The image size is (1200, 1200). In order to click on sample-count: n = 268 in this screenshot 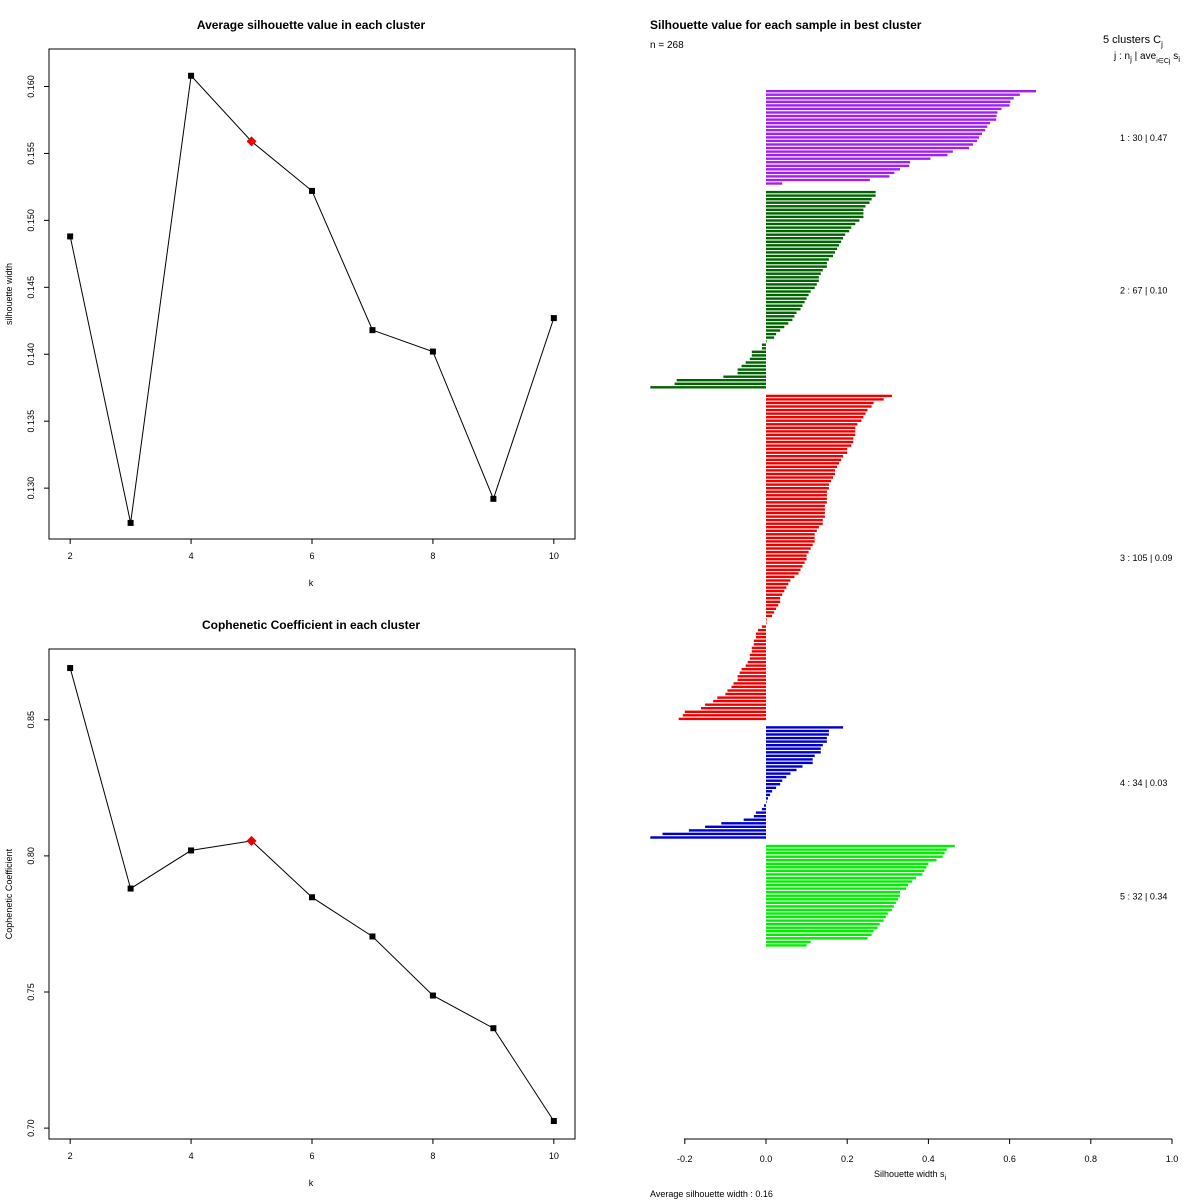, I will do `click(667, 45)`.